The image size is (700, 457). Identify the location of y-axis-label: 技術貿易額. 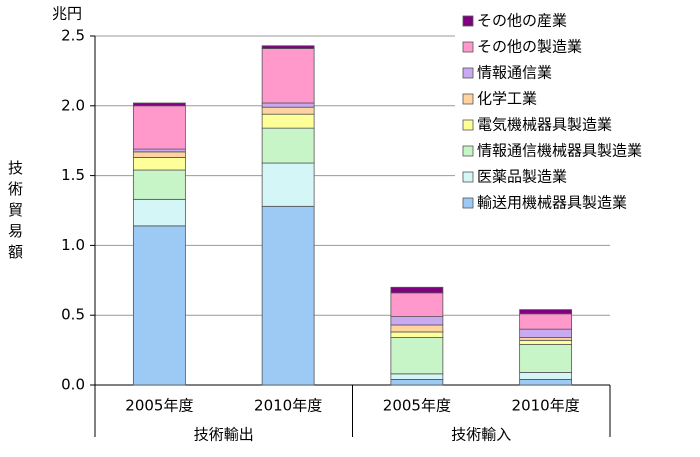
(15, 212).